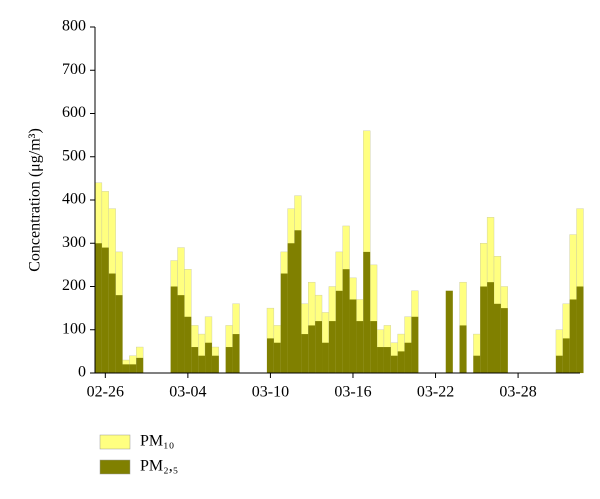  Describe the element at coordinates (187, 392) in the screenshot. I see `x-tick-label: 03-04` at that location.